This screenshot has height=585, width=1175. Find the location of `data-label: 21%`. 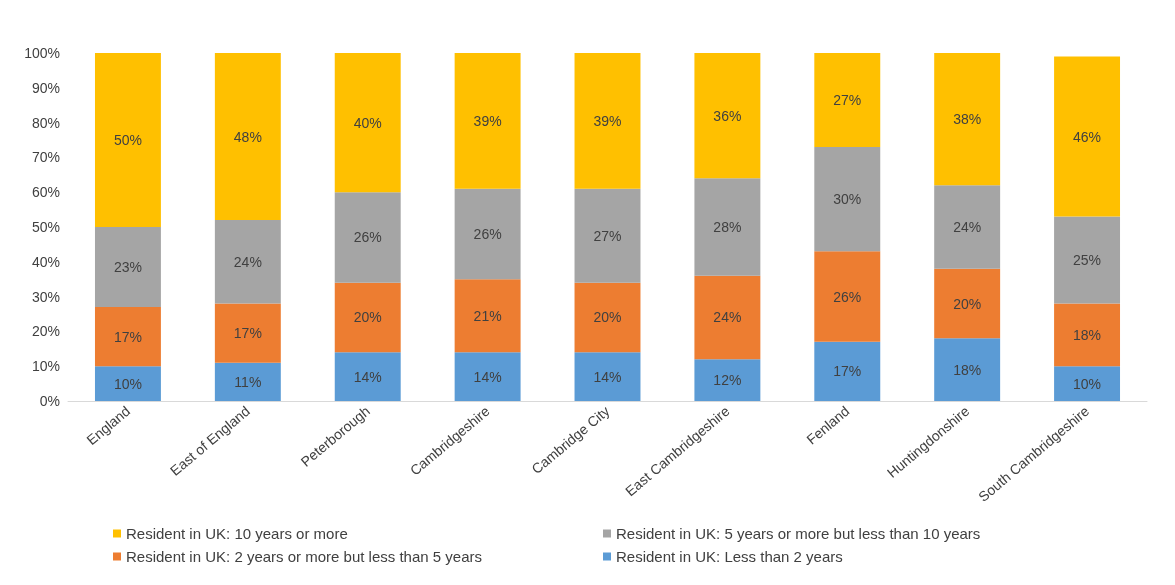

data-label: 21% is located at coordinates (487, 315).